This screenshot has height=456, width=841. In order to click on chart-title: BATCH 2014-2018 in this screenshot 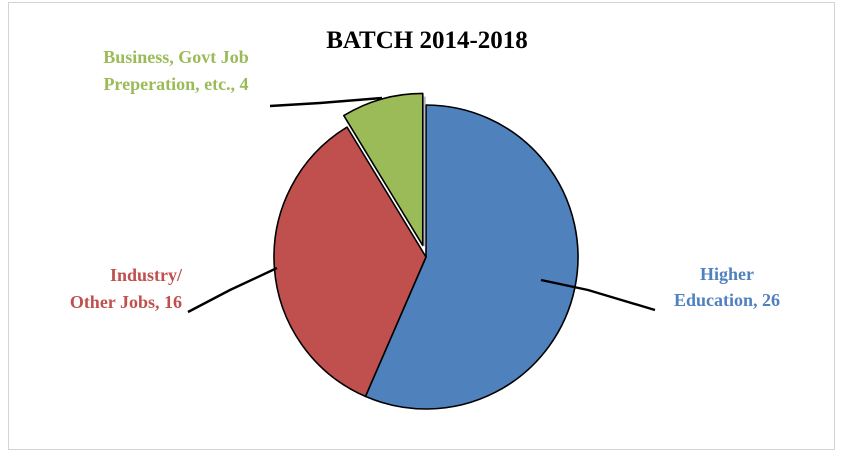, I will do `click(427, 40)`.